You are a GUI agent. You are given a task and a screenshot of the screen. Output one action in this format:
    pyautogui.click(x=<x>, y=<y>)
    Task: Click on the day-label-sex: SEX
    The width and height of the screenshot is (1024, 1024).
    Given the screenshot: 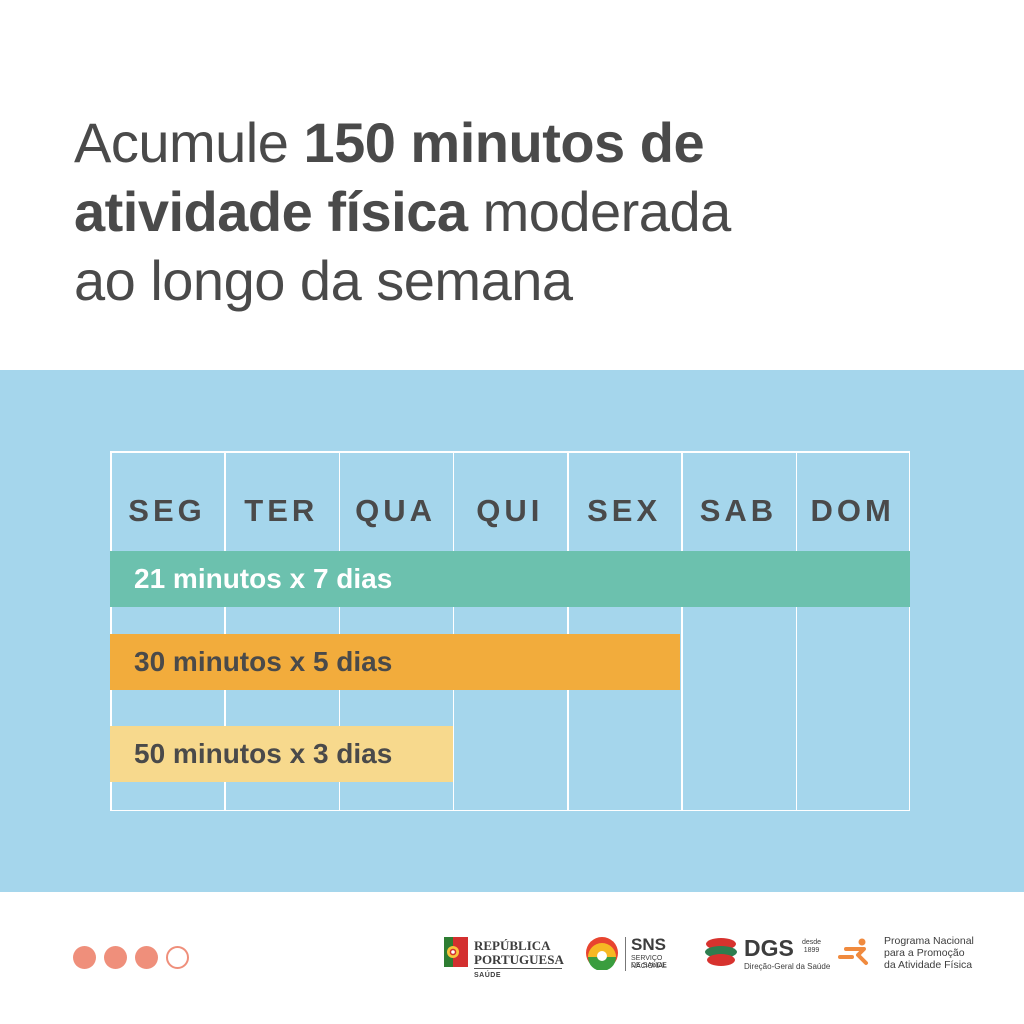 What is the action you would take?
    pyautogui.click(x=624, y=510)
    